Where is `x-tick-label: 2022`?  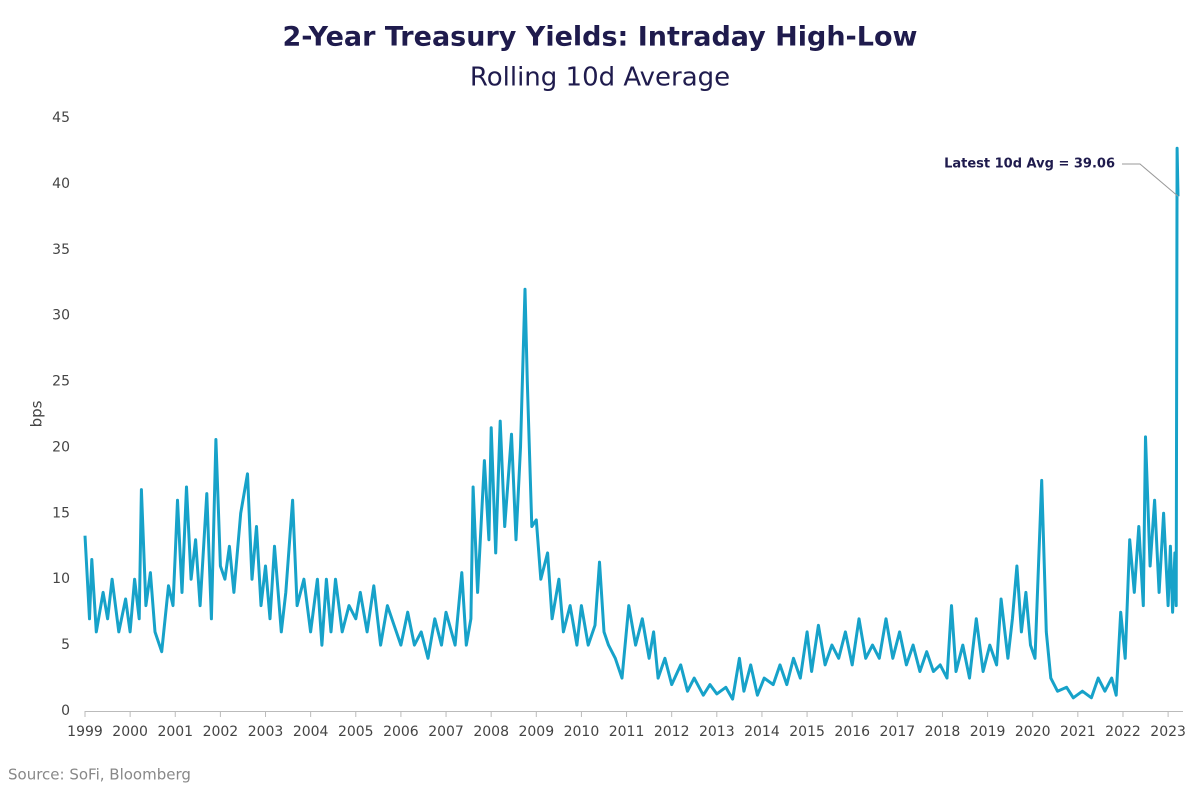
x-tick-label: 2022 is located at coordinates (1123, 732).